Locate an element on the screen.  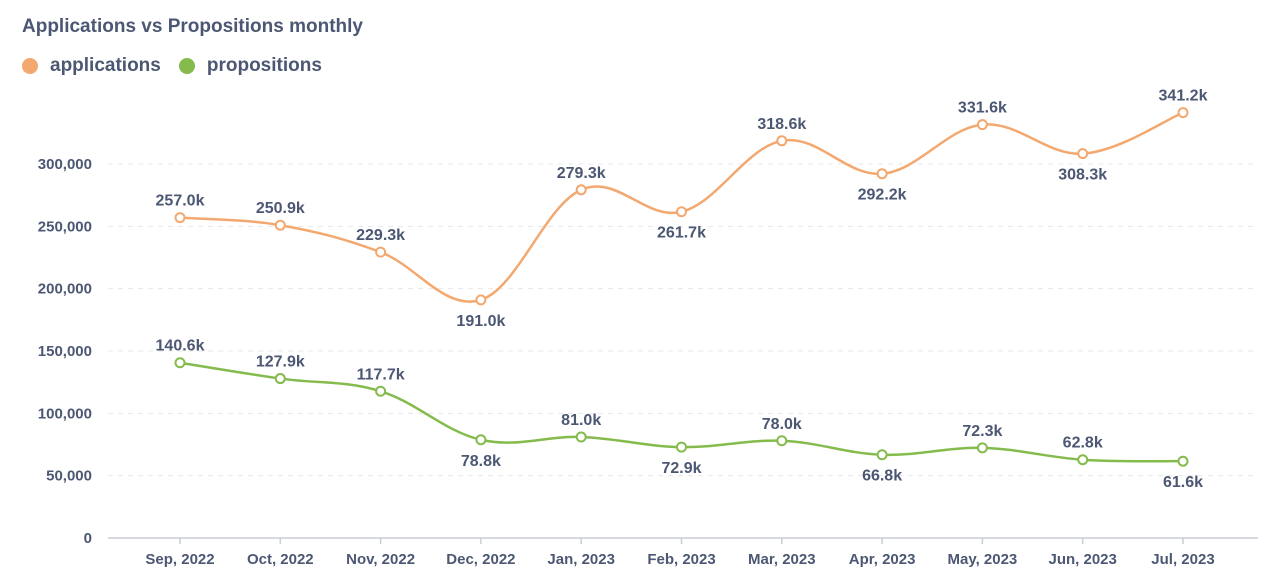
legend-propositions-label: propositions is located at coordinates (264, 65).